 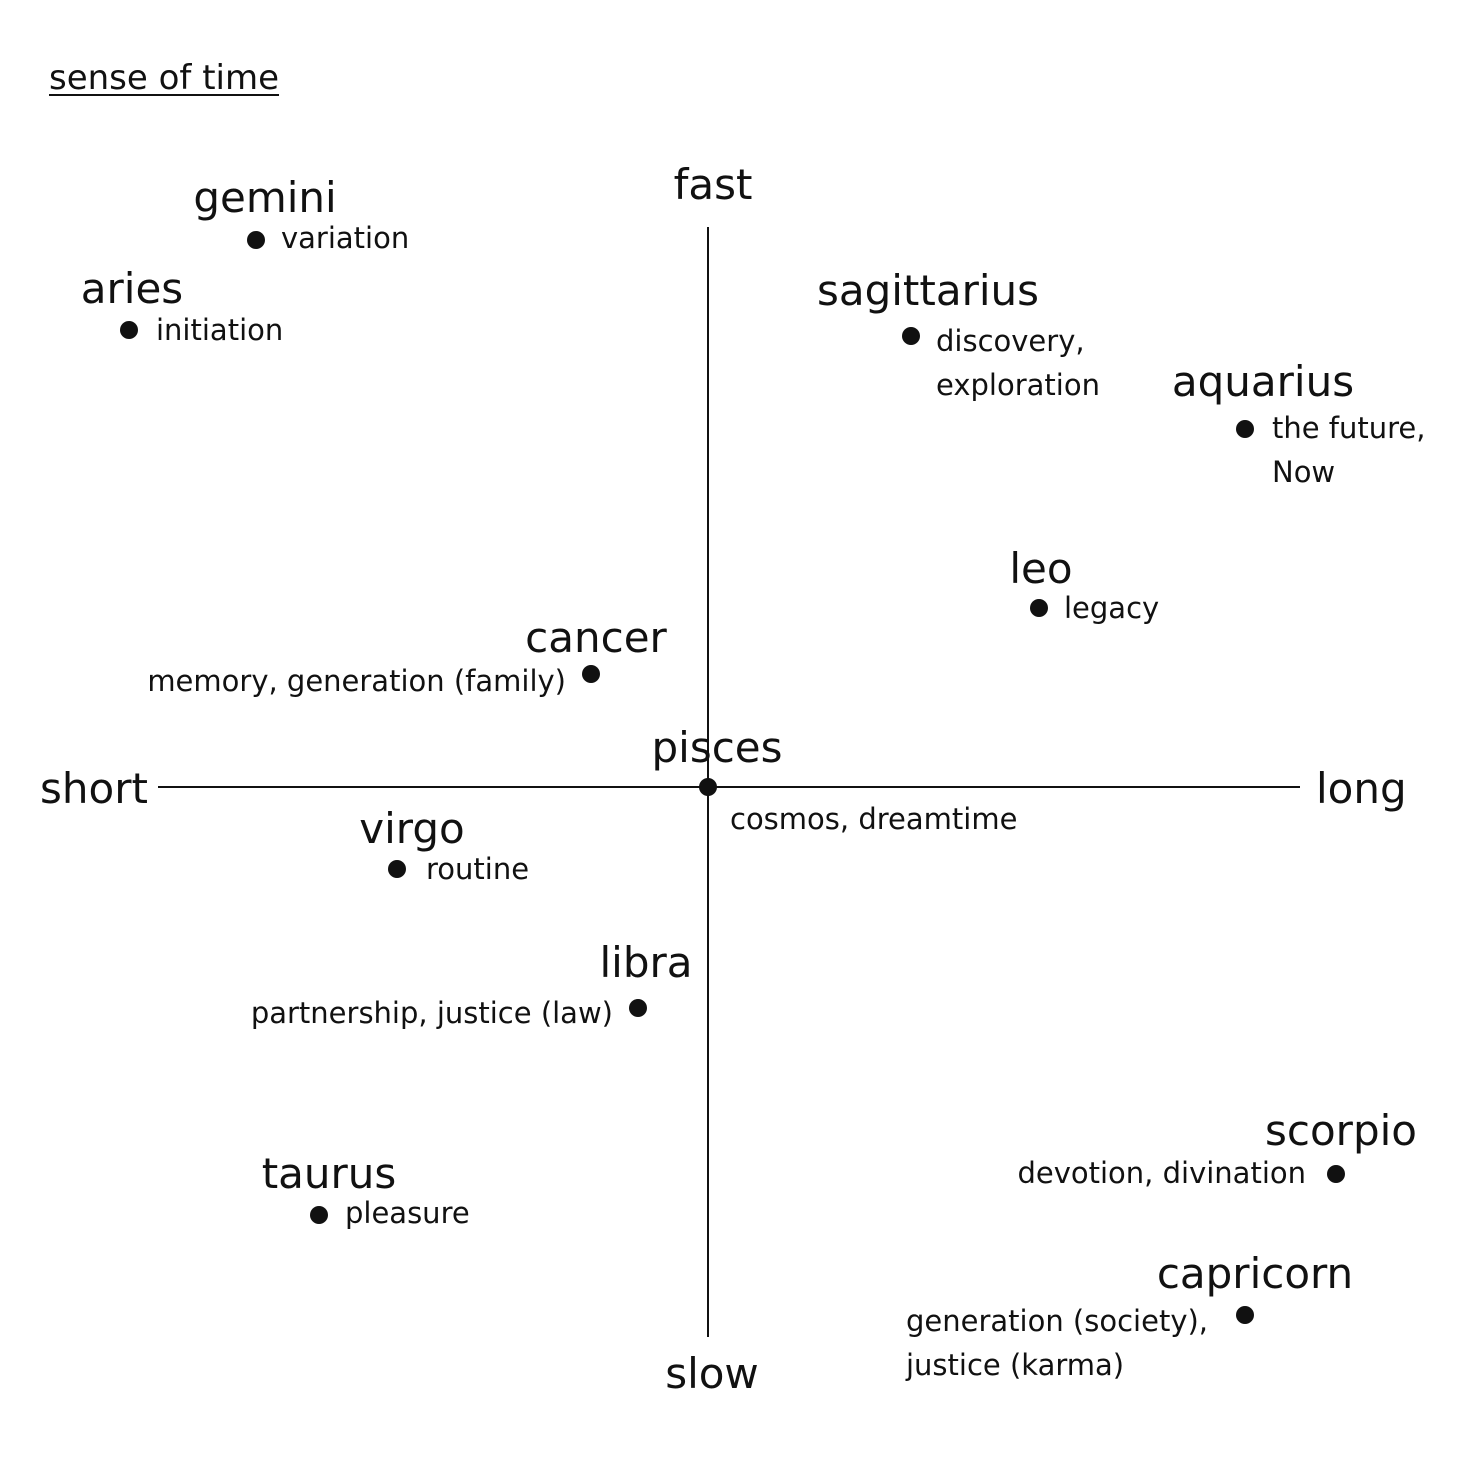 I want to click on sign-sagittarius: sagittarius discovery, exploration, so click(x=958, y=334).